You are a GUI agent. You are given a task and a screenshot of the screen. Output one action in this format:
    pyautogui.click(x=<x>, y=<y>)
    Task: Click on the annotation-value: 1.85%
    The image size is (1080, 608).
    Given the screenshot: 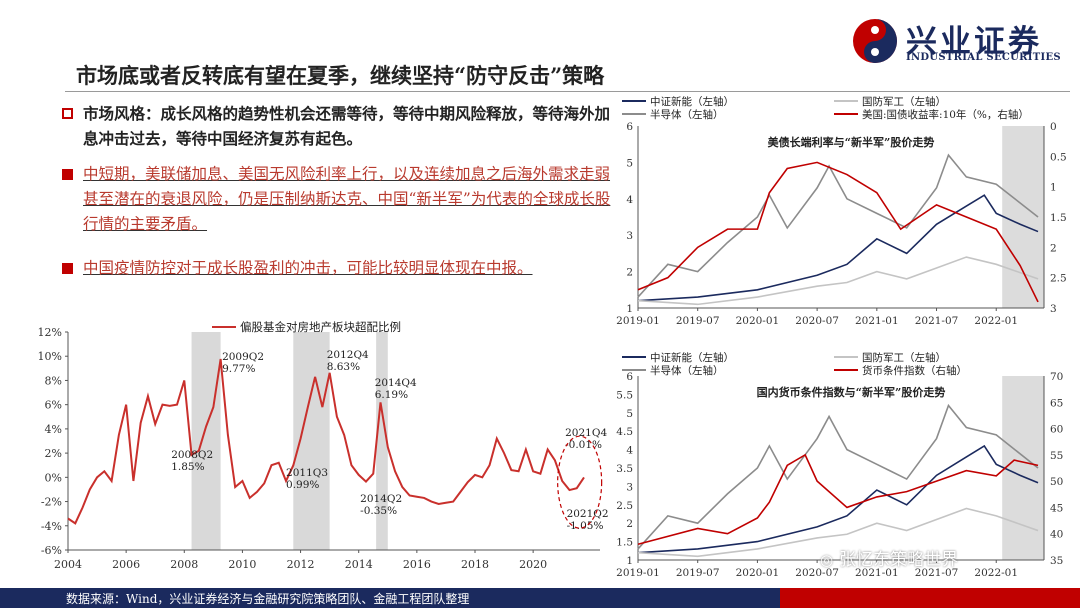 What is the action you would take?
    pyautogui.click(x=187, y=467)
    